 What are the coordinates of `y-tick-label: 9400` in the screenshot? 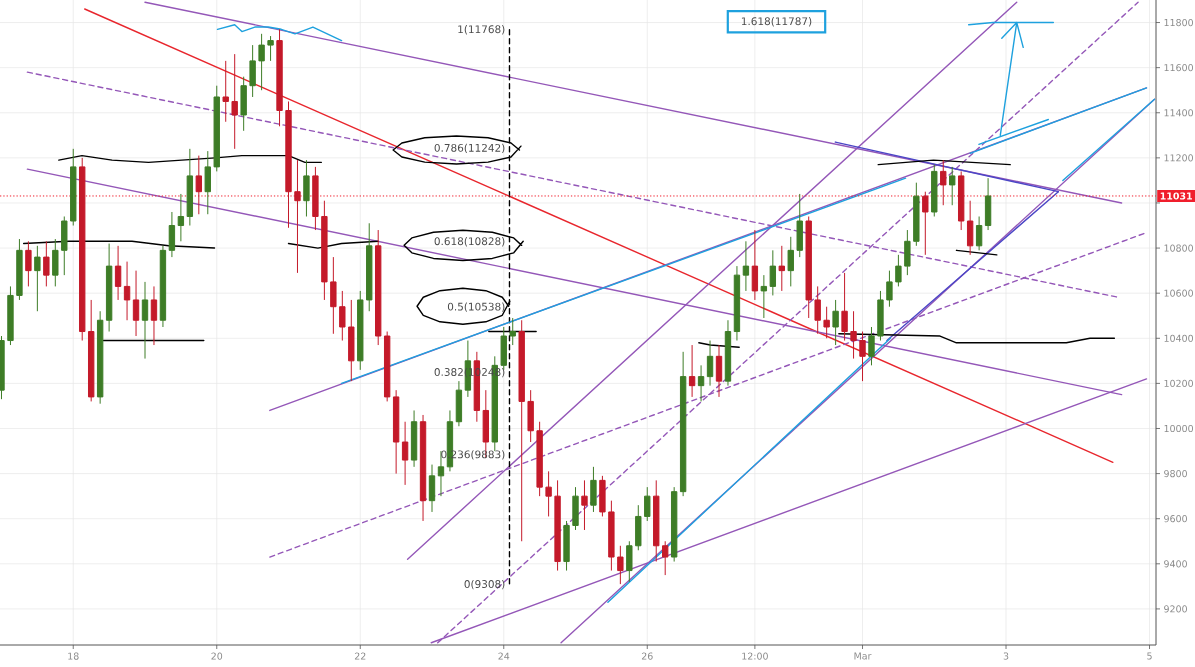 It's located at (1175, 564).